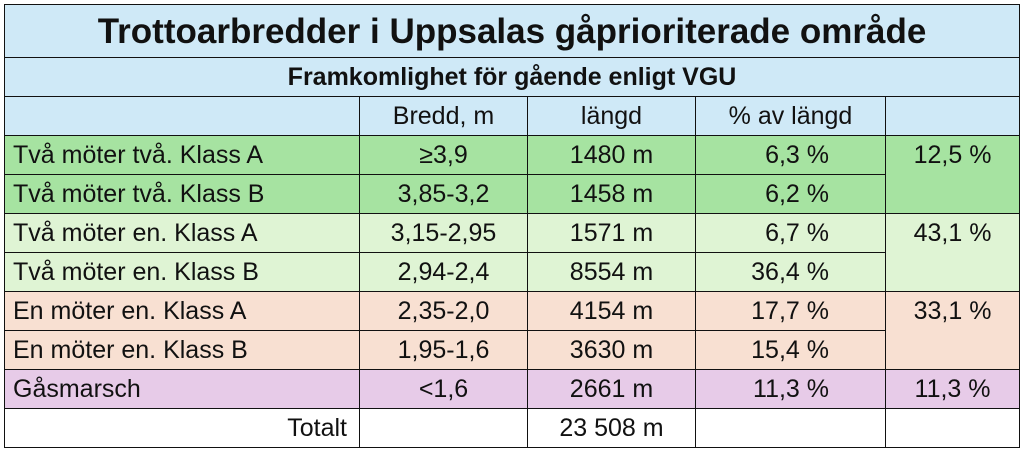 Image resolution: width=1024 pixels, height=468 pixels. Describe the element at coordinates (952, 252) in the screenshot. I see `group-total: 43,1 %` at that location.